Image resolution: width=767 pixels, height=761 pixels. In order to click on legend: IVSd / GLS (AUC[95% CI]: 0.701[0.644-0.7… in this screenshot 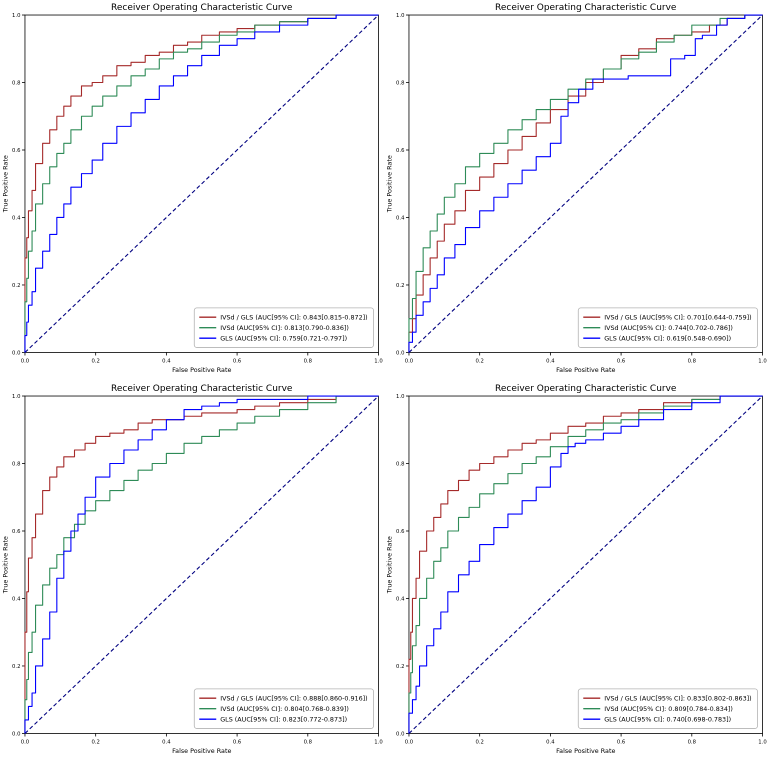, I will do `click(667, 327)`.